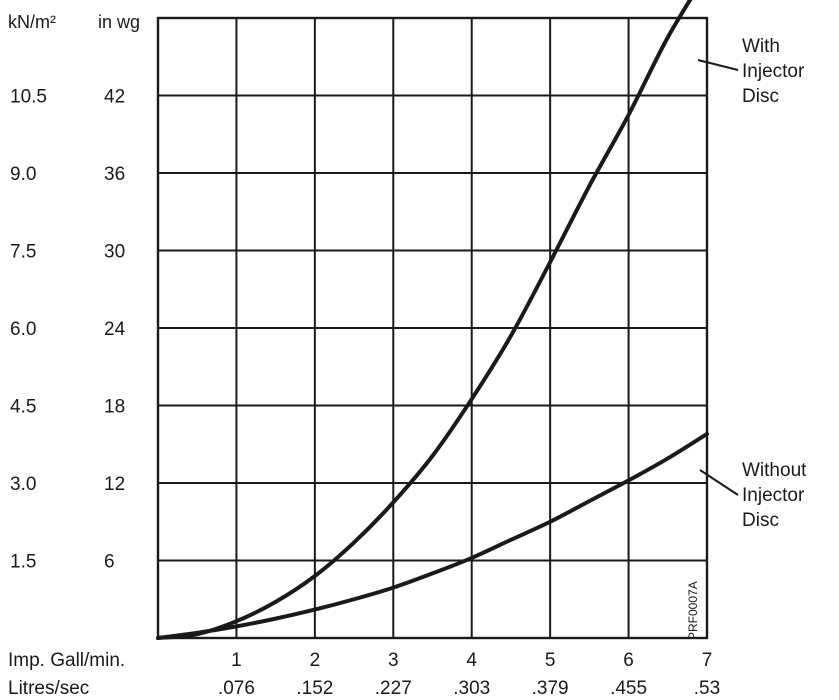 The image size is (839, 700). Describe the element at coordinates (115, 329) in the screenshot. I see `y-tick-label: 24` at that location.